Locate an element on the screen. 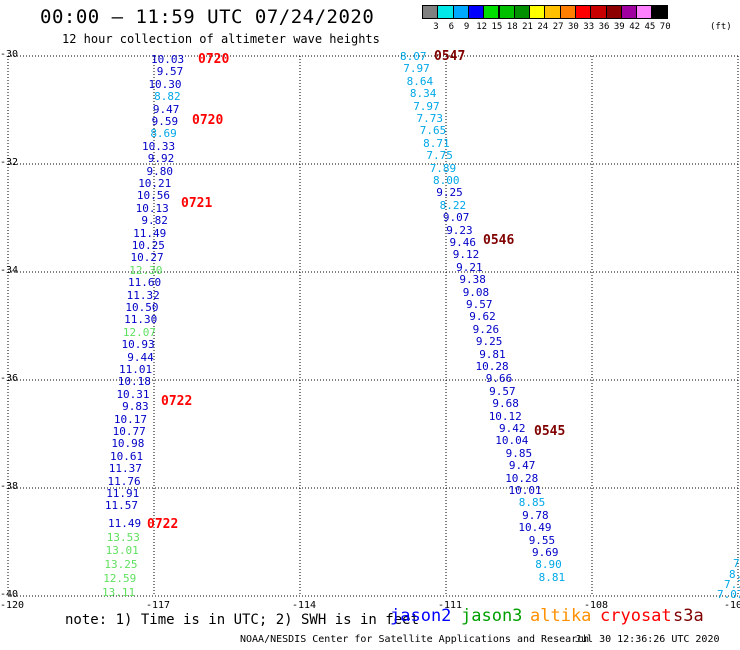 This screenshot has width=740, height=650. legend-swatch is located at coordinates (659, 12).